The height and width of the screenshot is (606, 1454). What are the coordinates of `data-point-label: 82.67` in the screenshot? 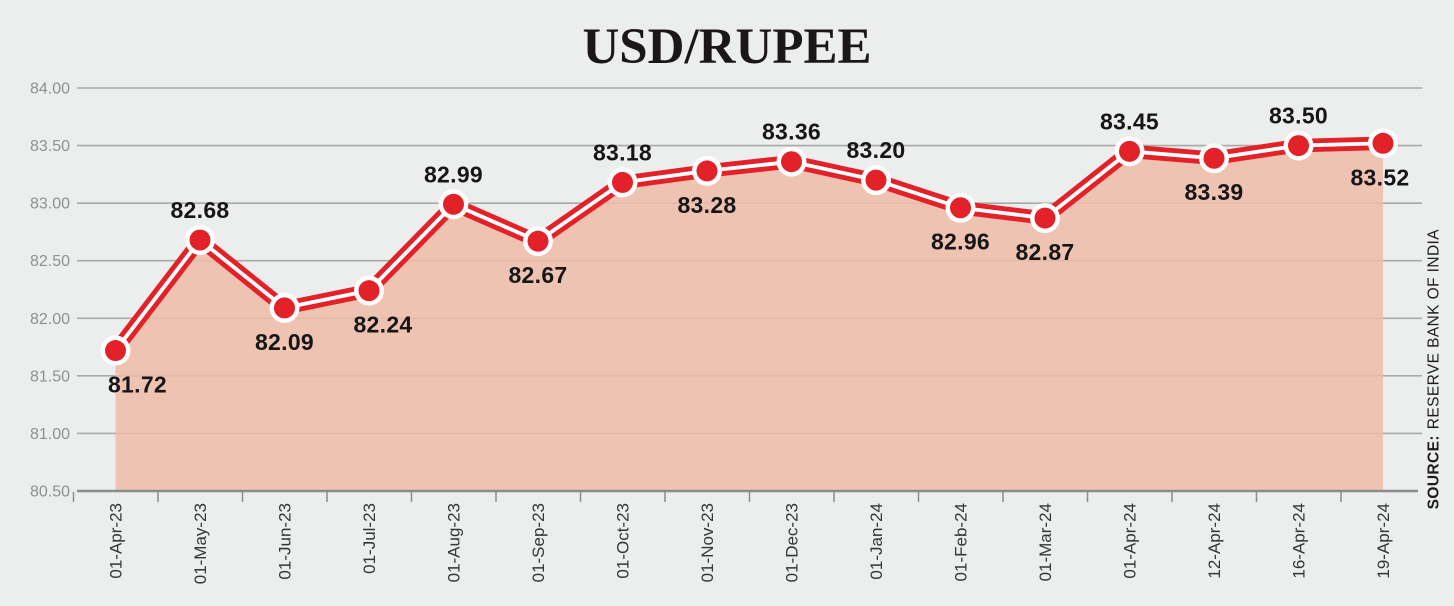 It's located at (537, 275).